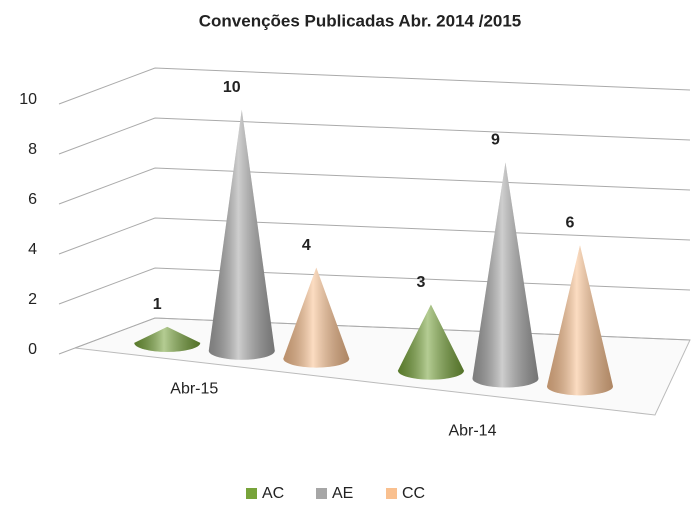 Image resolution: width=691 pixels, height=508 pixels. Describe the element at coordinates (360, 20) in the screenshot. I see `chart-title: Convenções Publicadas Abr. 2014 /2015` at that location.